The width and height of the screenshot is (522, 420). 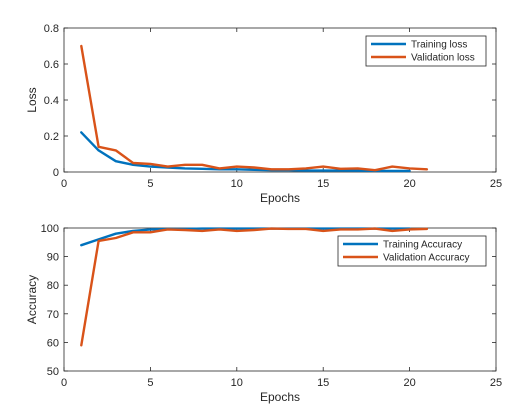 What do you see at coordinates (323, 184) in the screenshot?
I see `chart1-x-tick-label: 15` at bounding box center [323, 184].